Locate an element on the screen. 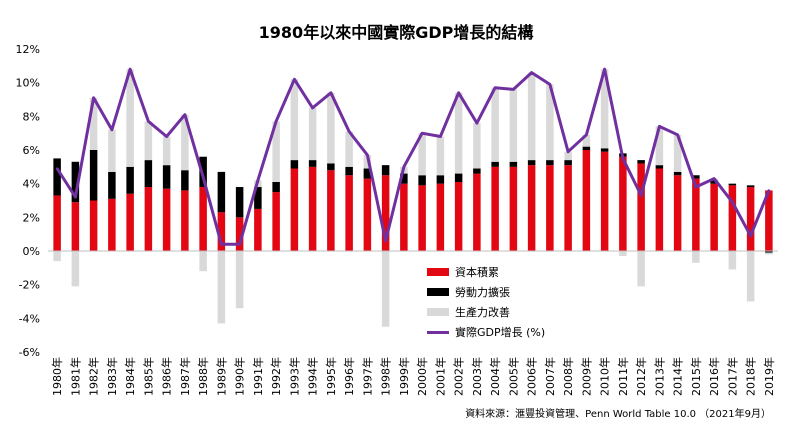  x-tick-label: 1996年 is located at coordinates (349, 376).